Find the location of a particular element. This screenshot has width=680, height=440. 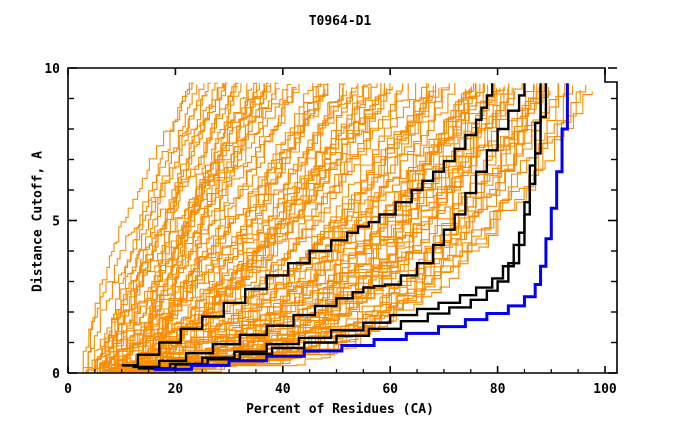

x-tick-label: 60 is located at coordinates (390, 389).